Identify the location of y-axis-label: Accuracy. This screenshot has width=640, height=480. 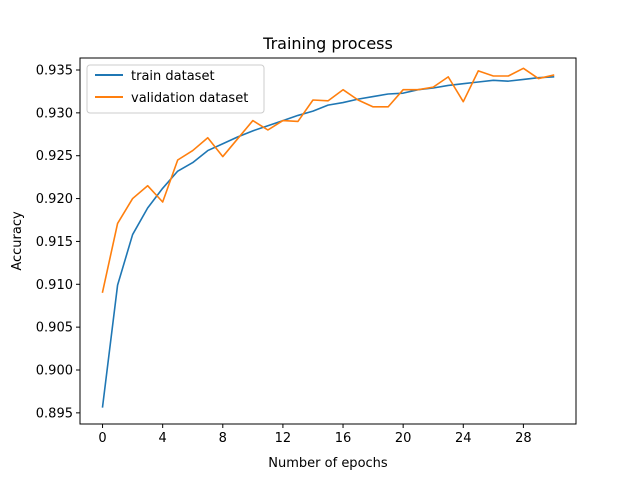
(17, 241).